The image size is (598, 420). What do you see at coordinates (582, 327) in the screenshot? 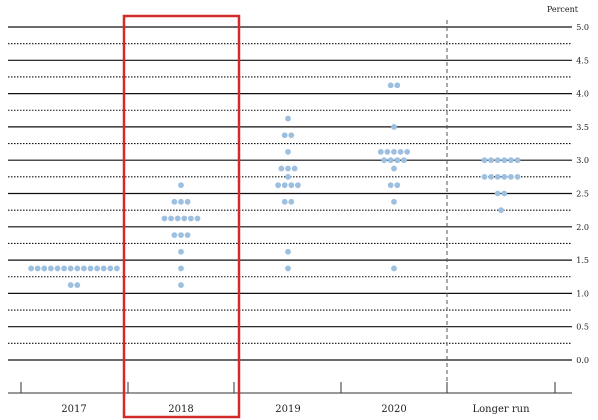
I see `y-tick-label: 0.5` at bounding box center [582, 327].